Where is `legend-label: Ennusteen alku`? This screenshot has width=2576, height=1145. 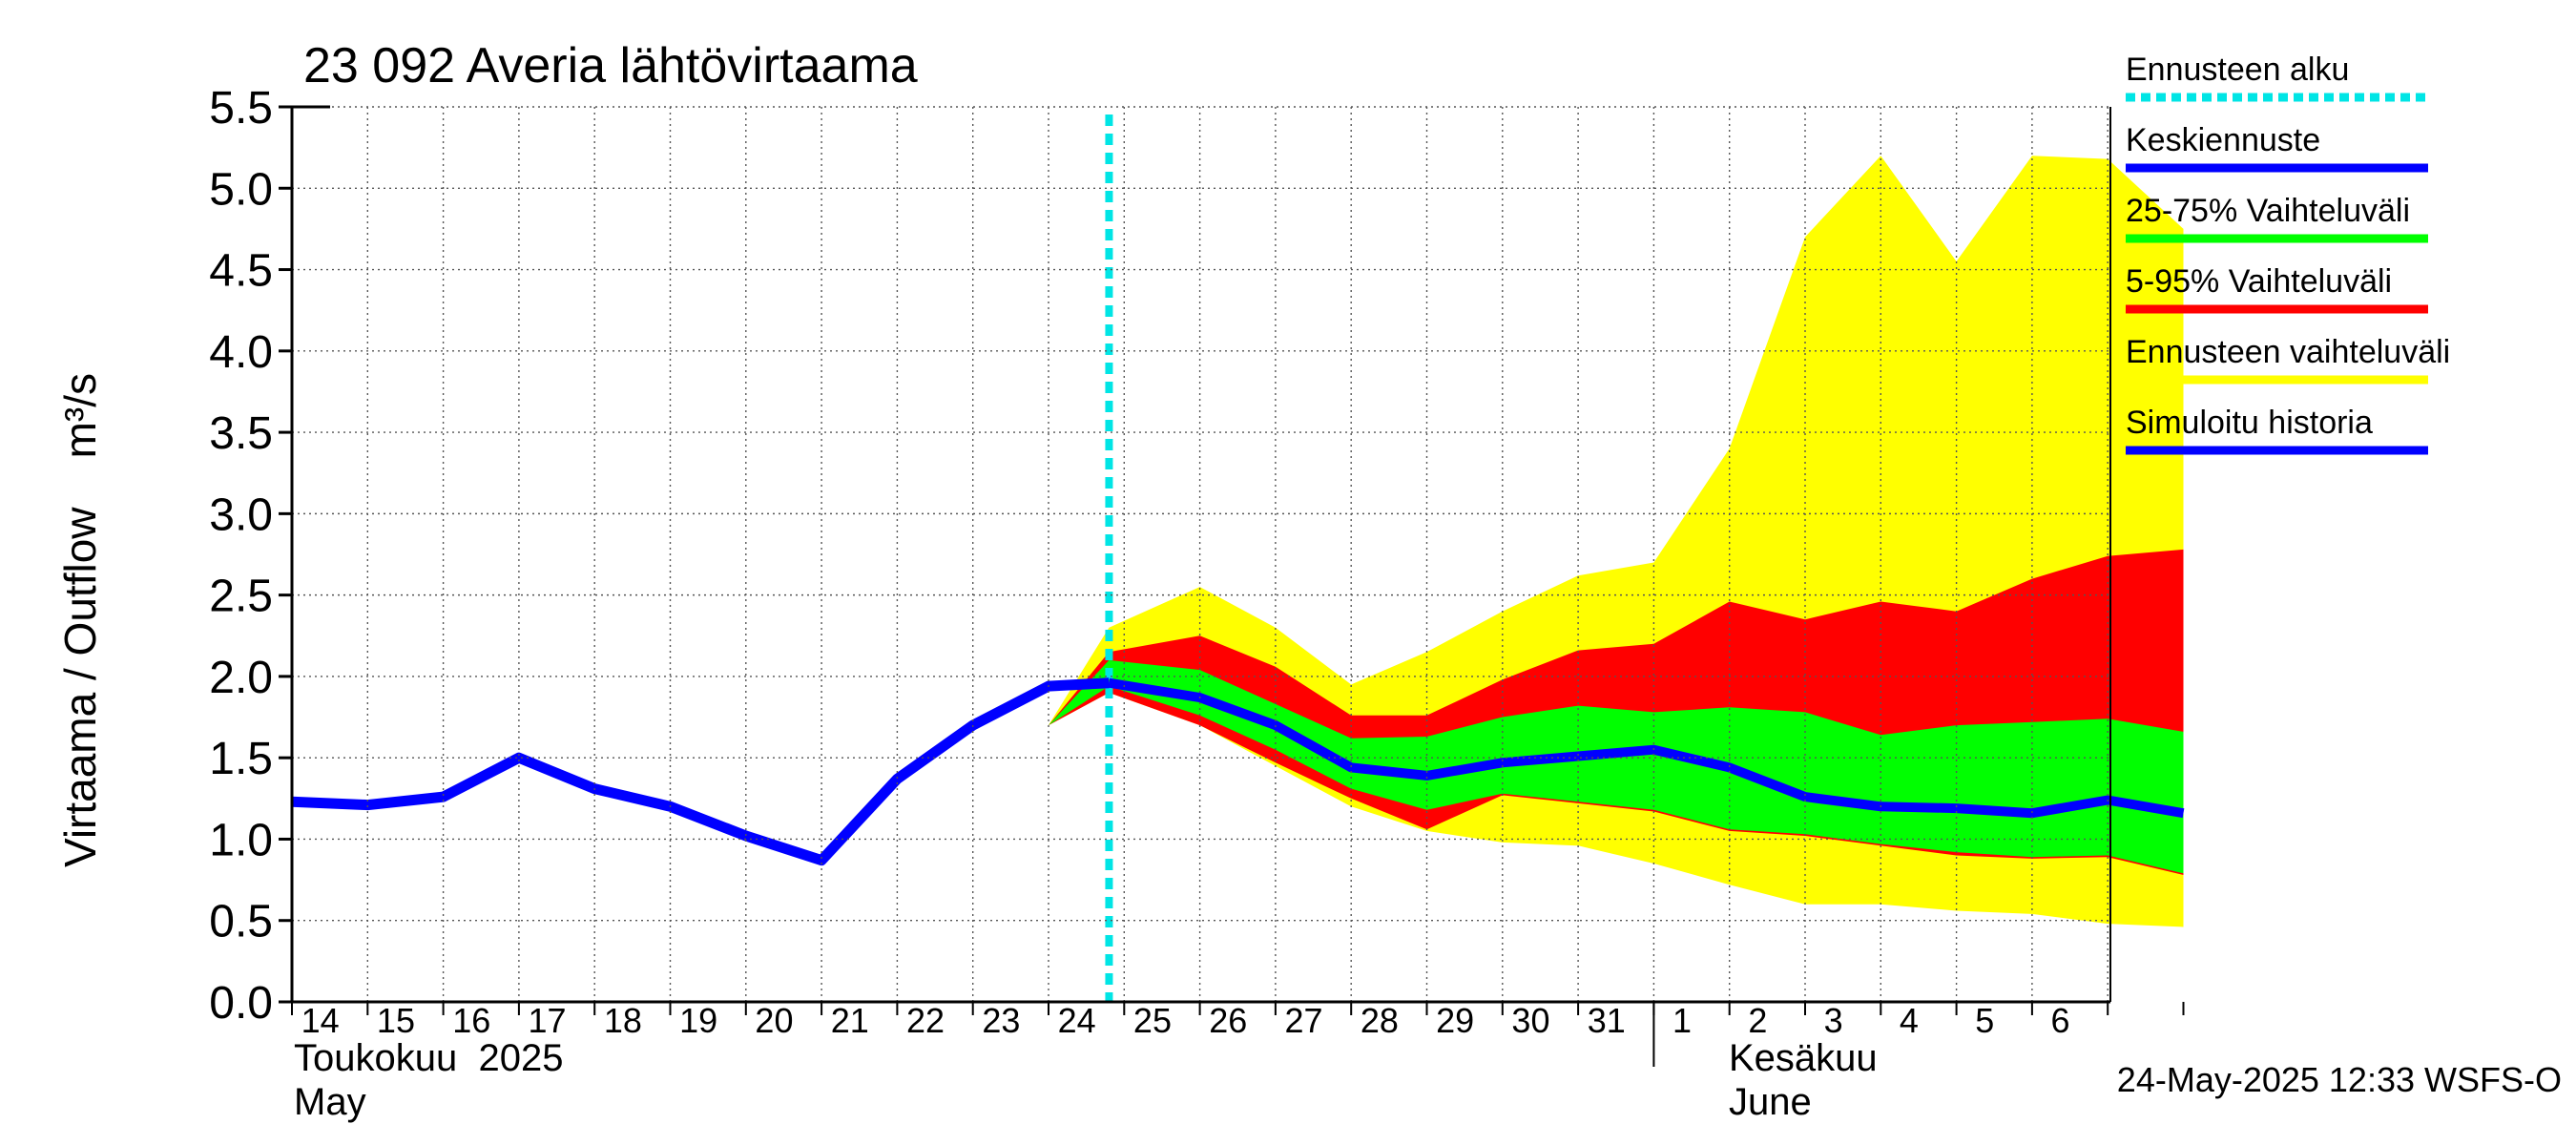
legend-label: Ennusteen alku is located at coordinates (2237, 70).